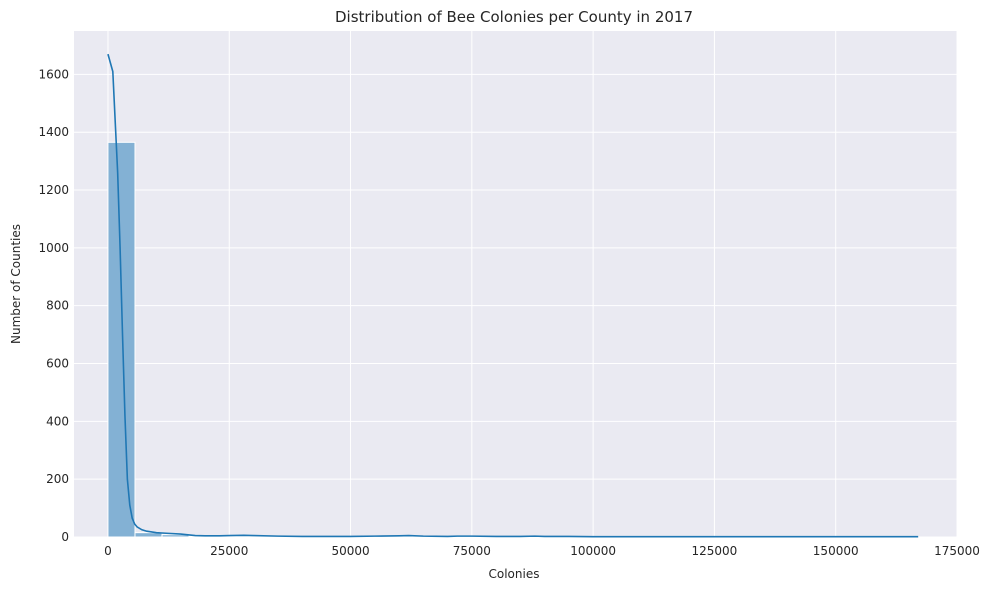 The width and height of the screenshot is (989, 590). Describe the element at coordinates (65, 537) in the screenshot. I see `y-tick-label: 0` at that location.